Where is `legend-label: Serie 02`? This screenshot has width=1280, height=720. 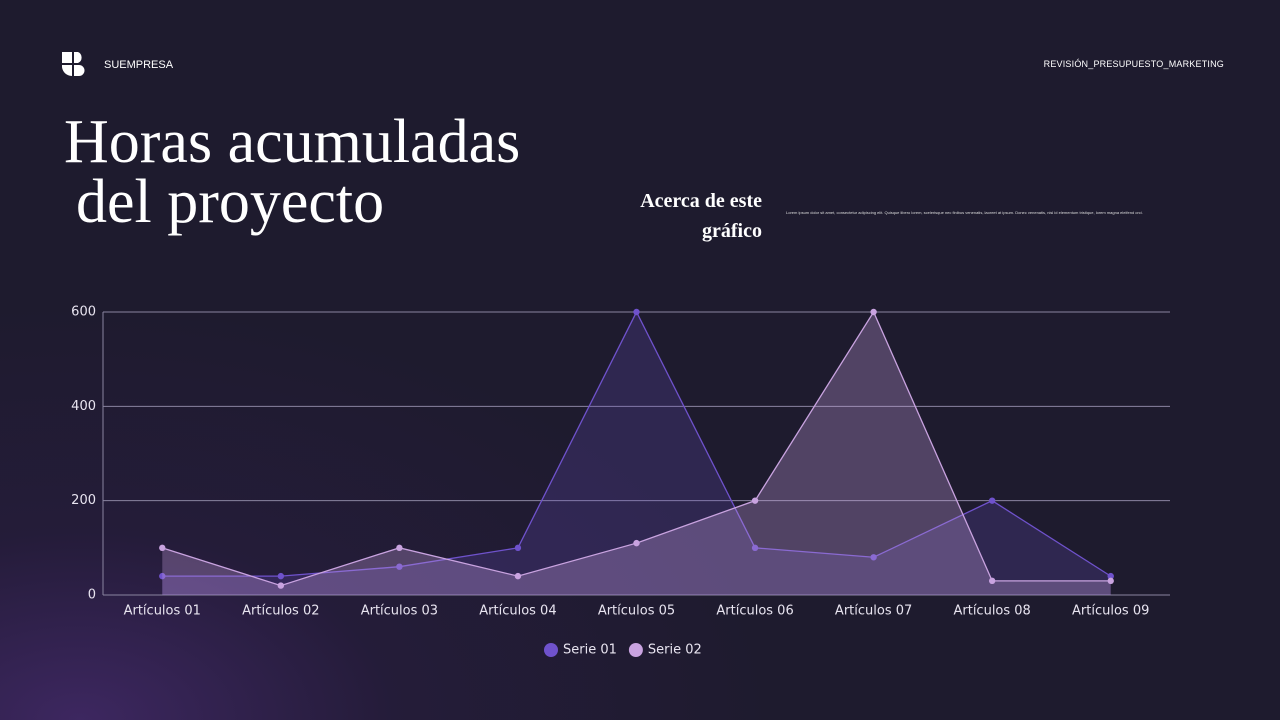 legend-label: Serie 02 is located at coordinates (675, 650).